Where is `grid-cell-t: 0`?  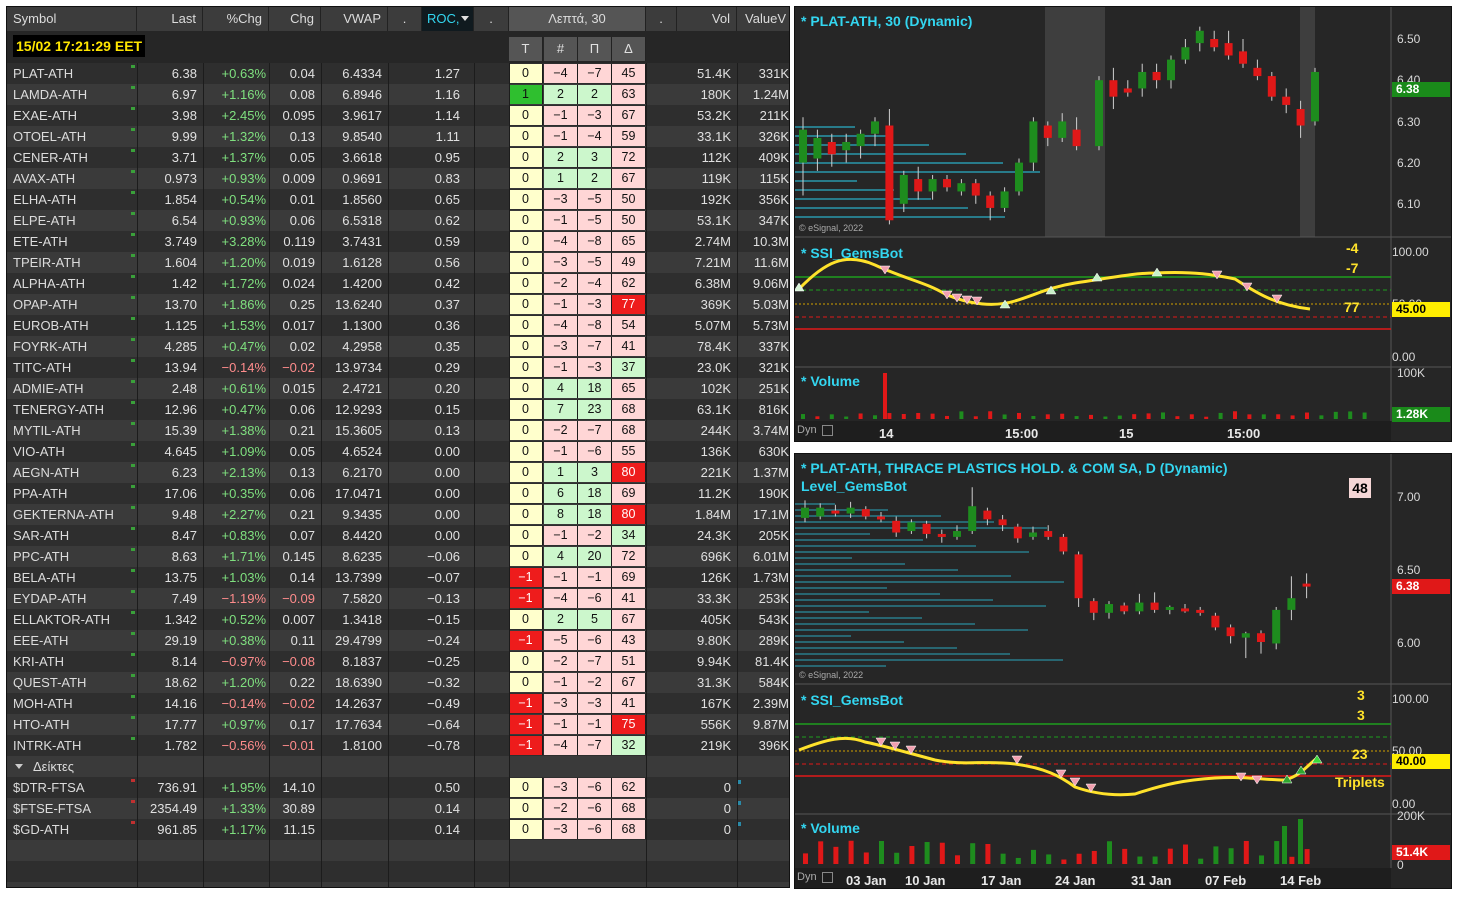
grid-cell-t: 0 is located at coordinates (526, 157).